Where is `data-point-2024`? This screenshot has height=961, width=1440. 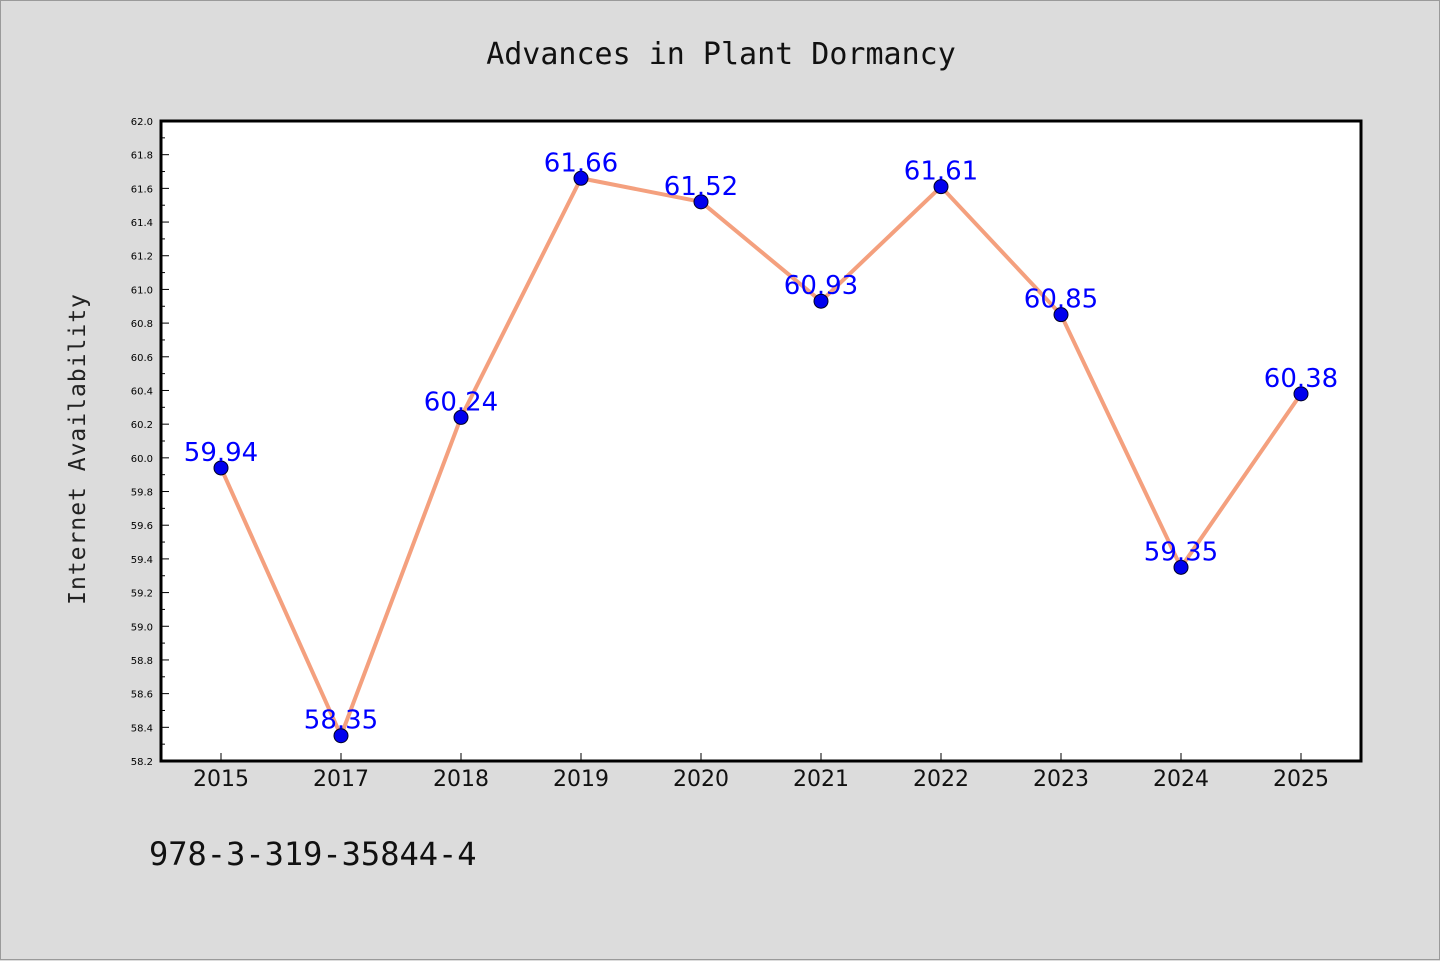
data-point-2024 is located at coordinates (1181, 567).